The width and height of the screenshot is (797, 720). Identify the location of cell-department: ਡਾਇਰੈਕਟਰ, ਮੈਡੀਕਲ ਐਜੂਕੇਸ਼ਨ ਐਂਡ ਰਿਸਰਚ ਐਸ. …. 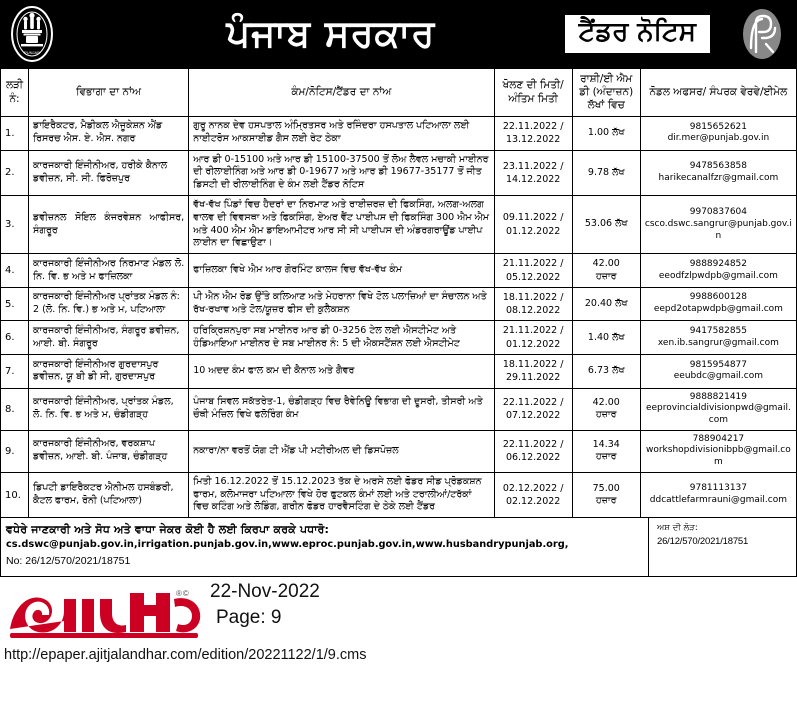
(109, 133).